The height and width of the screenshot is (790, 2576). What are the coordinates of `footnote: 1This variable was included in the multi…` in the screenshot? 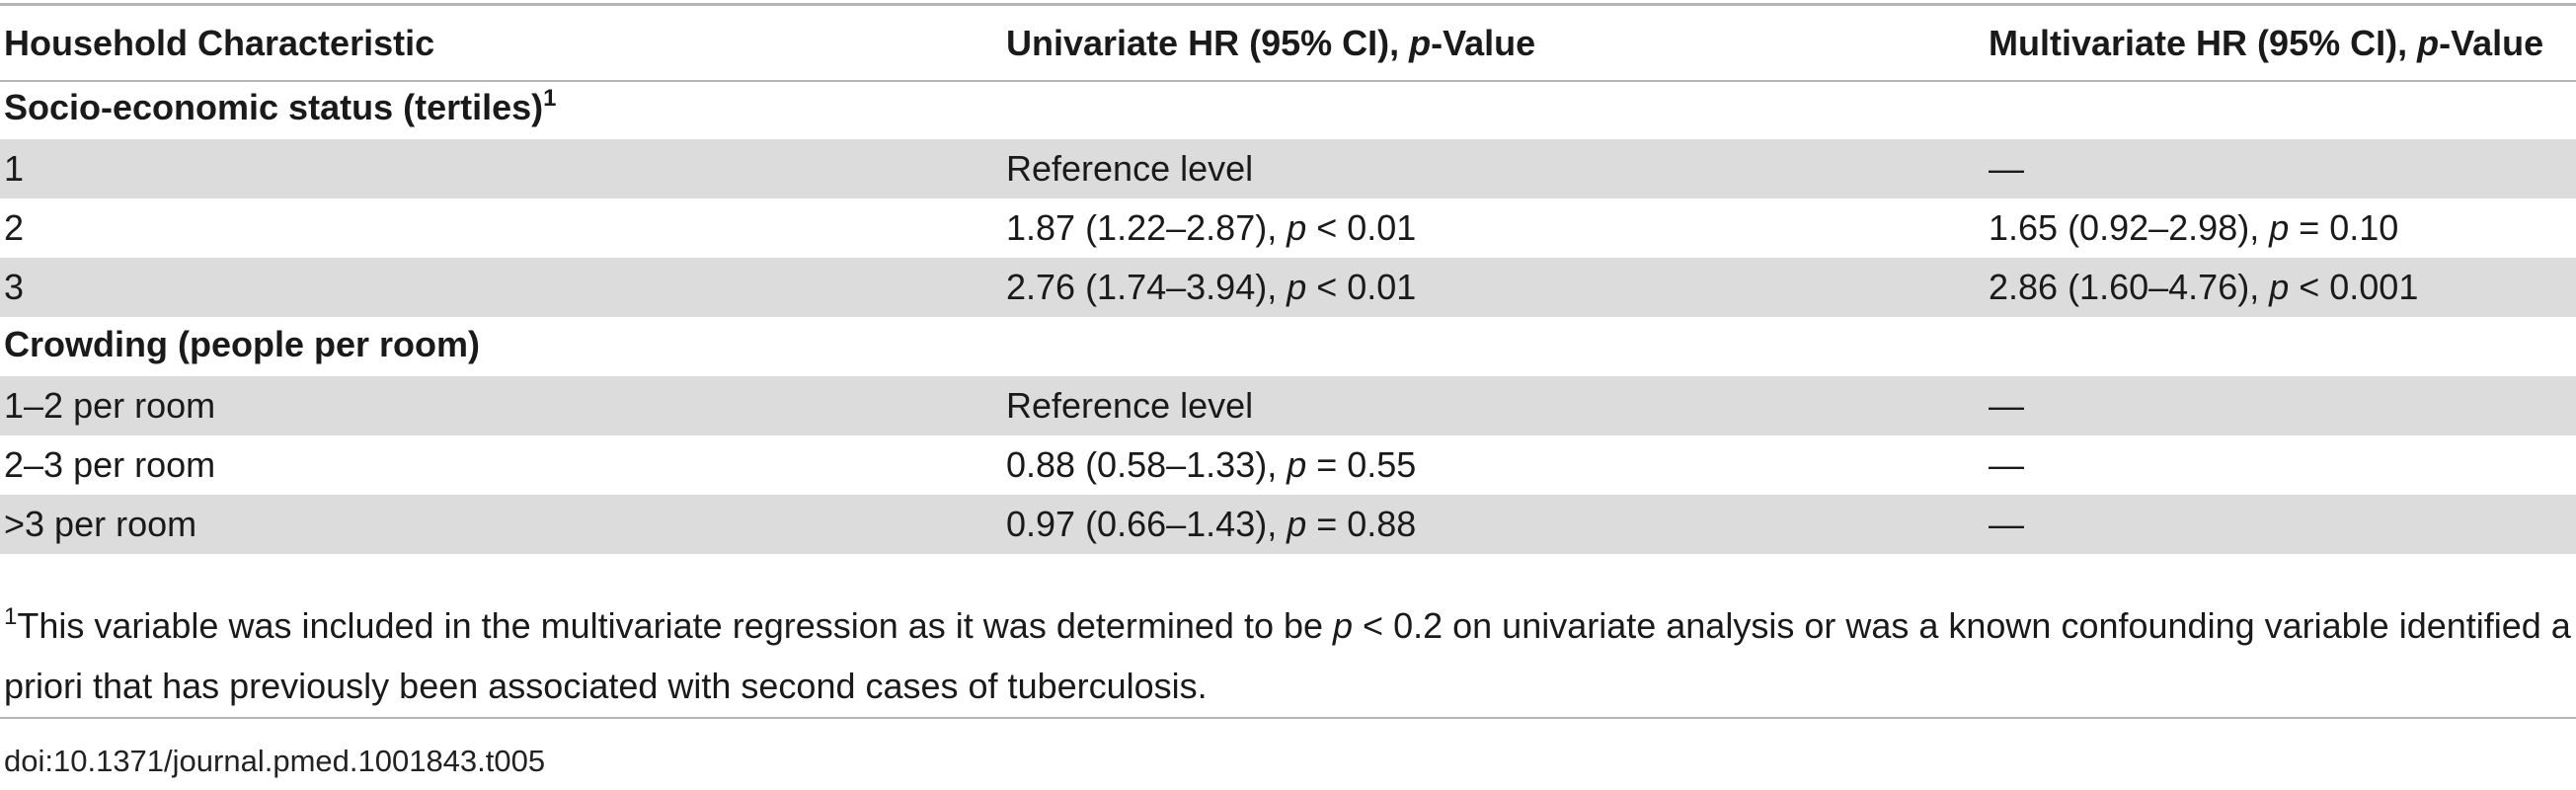 It's located at (1287, 655).